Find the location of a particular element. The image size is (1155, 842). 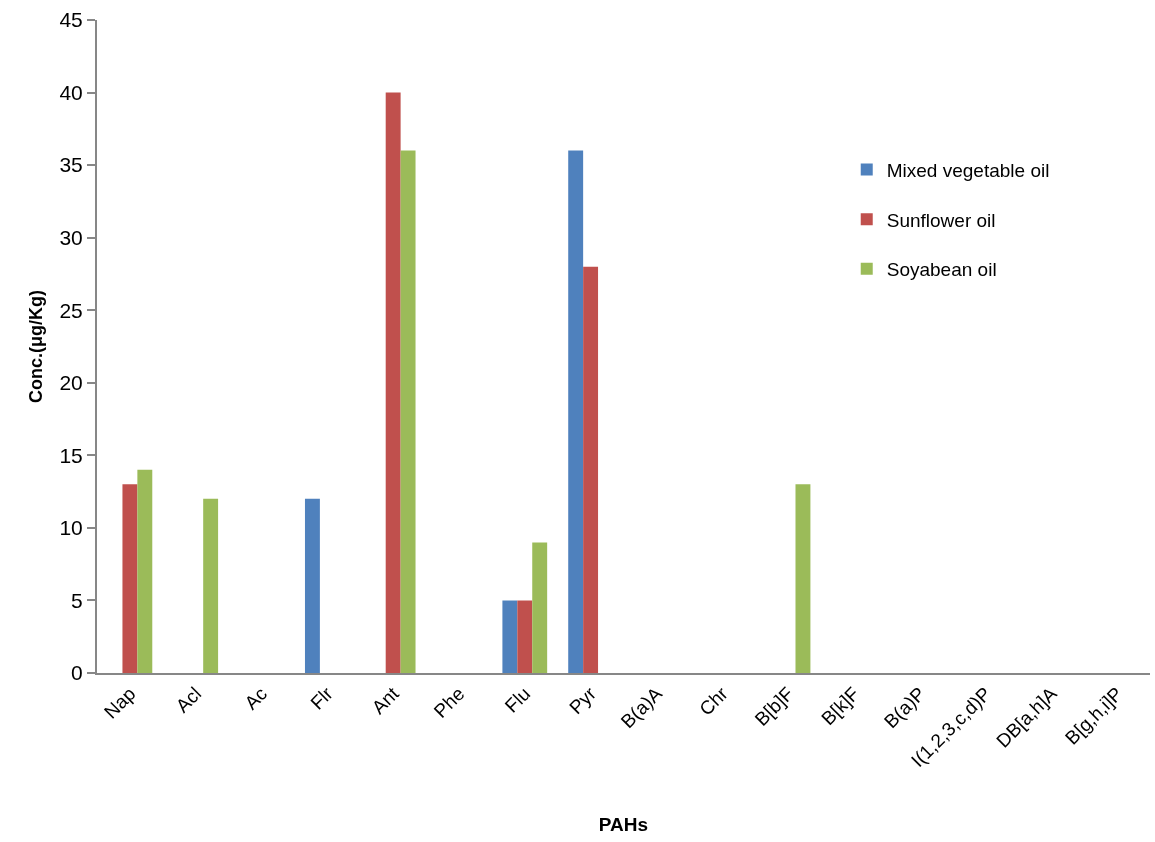

legend-label: Sunflower oil is located at coordinates (941, 220).